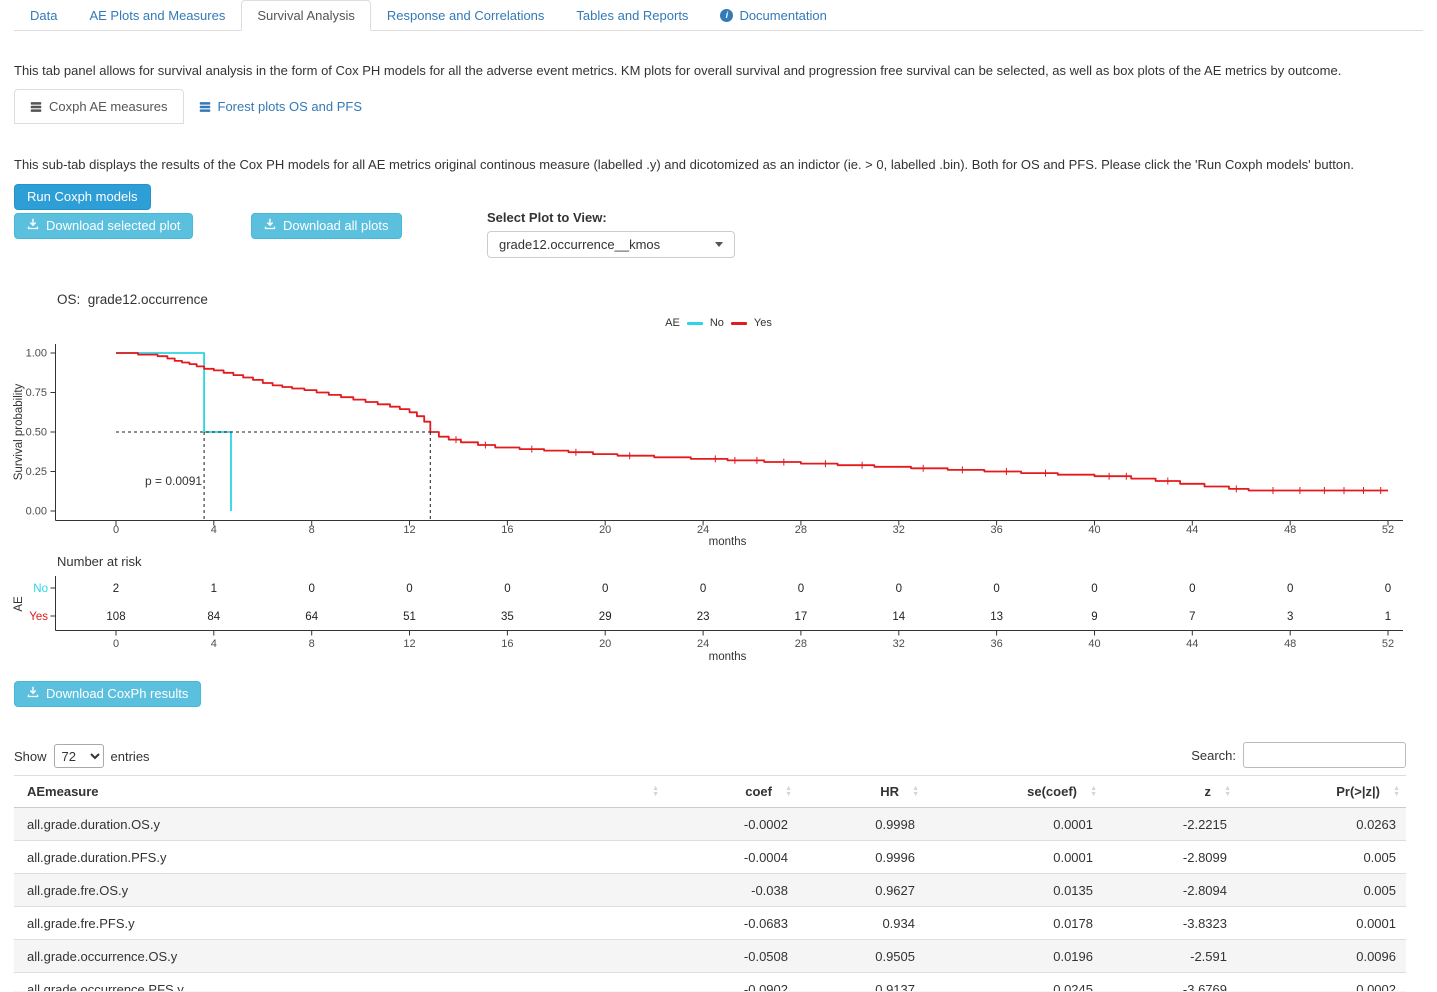  Describe the element at coordinates (104, 226) in the screenshot. I see `download-selected-plot-button: Download selected plot` at that location.